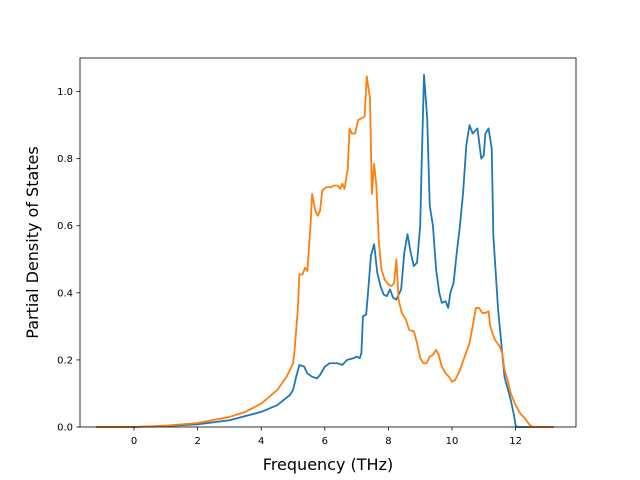  Describe the element at coordinates (65, 92) in the screenshot. I see `y-tick-label: 1.0` at that location.